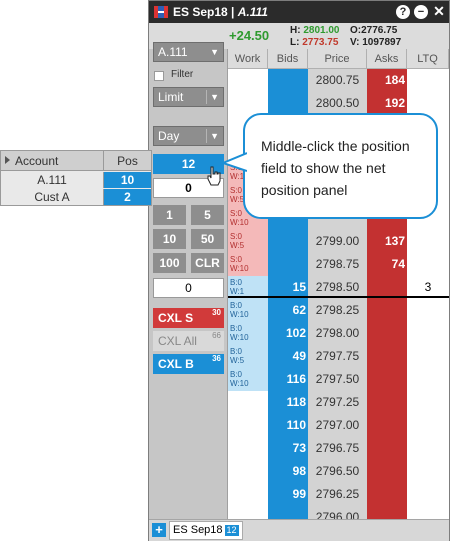  What do you see at coordinates (296, 425) in the screenshot?
I see `bid-cell: 110` at bounding box center [296, 425].